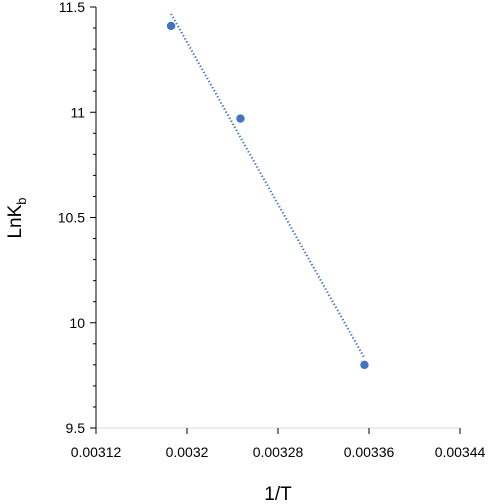 This screenshot has width=496, height=504. What do you see at coordinates (21, 200) in the screenshot?
I see `y-axis-title-subscript: b` at bounding box center [21, 200].